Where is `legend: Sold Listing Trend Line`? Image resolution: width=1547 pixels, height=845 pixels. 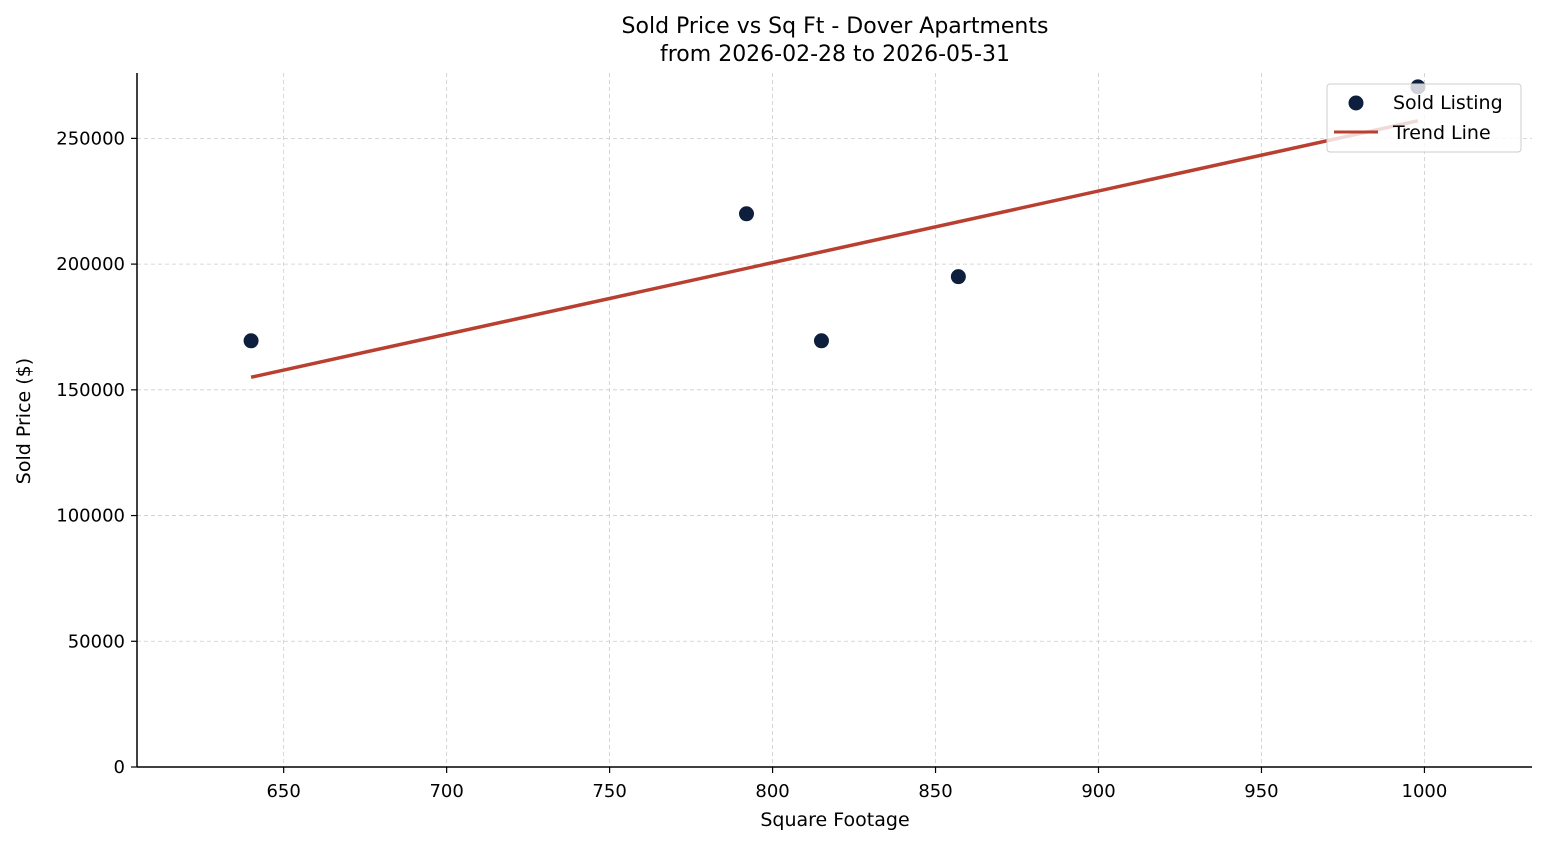 legend: Sold Listing Trend Line is located at coordinates (1424, 118).